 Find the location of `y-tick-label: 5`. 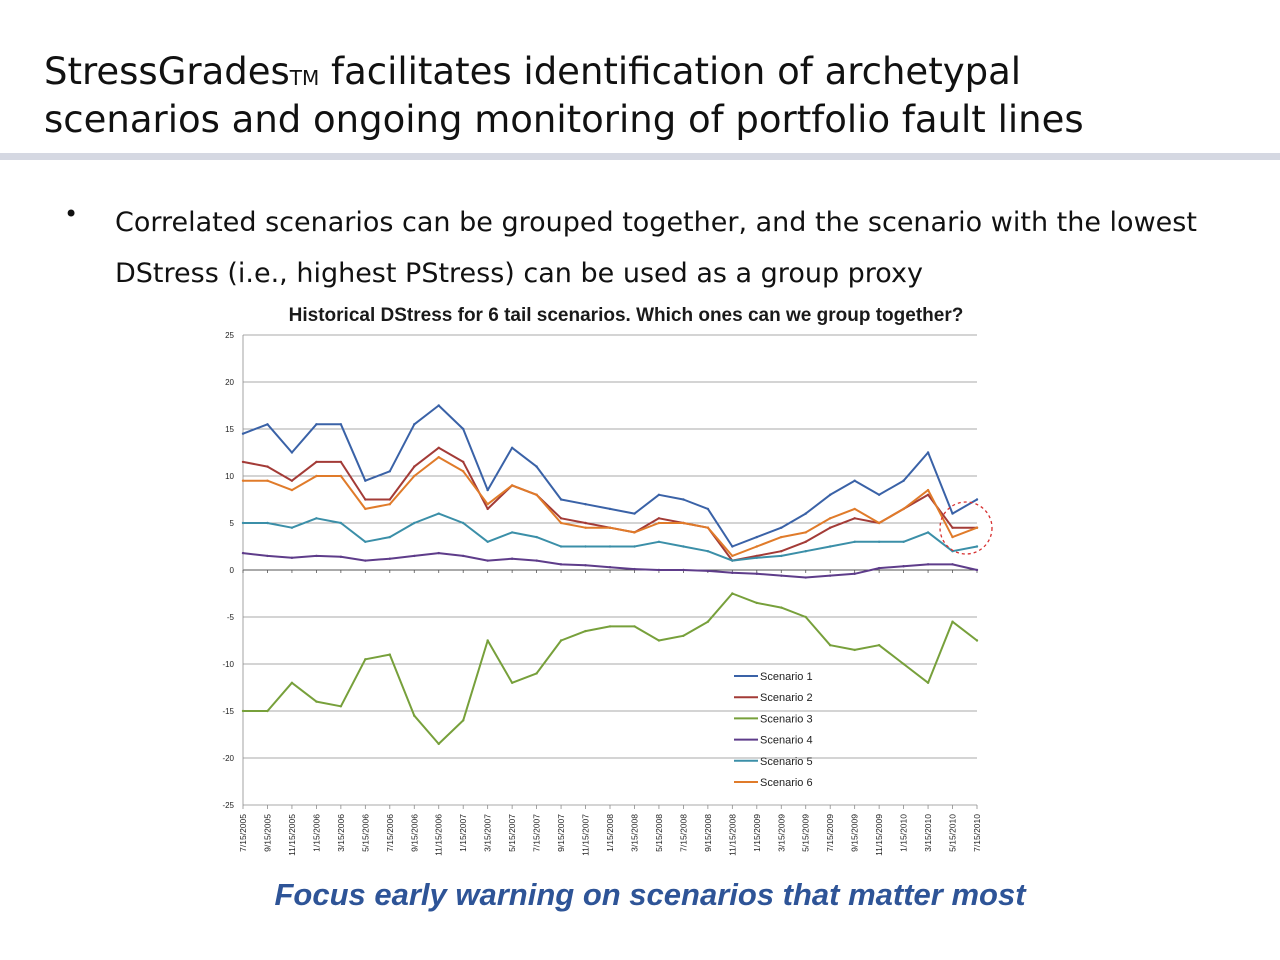

y-tick-label: 5 is located at coordinates (232, 523).